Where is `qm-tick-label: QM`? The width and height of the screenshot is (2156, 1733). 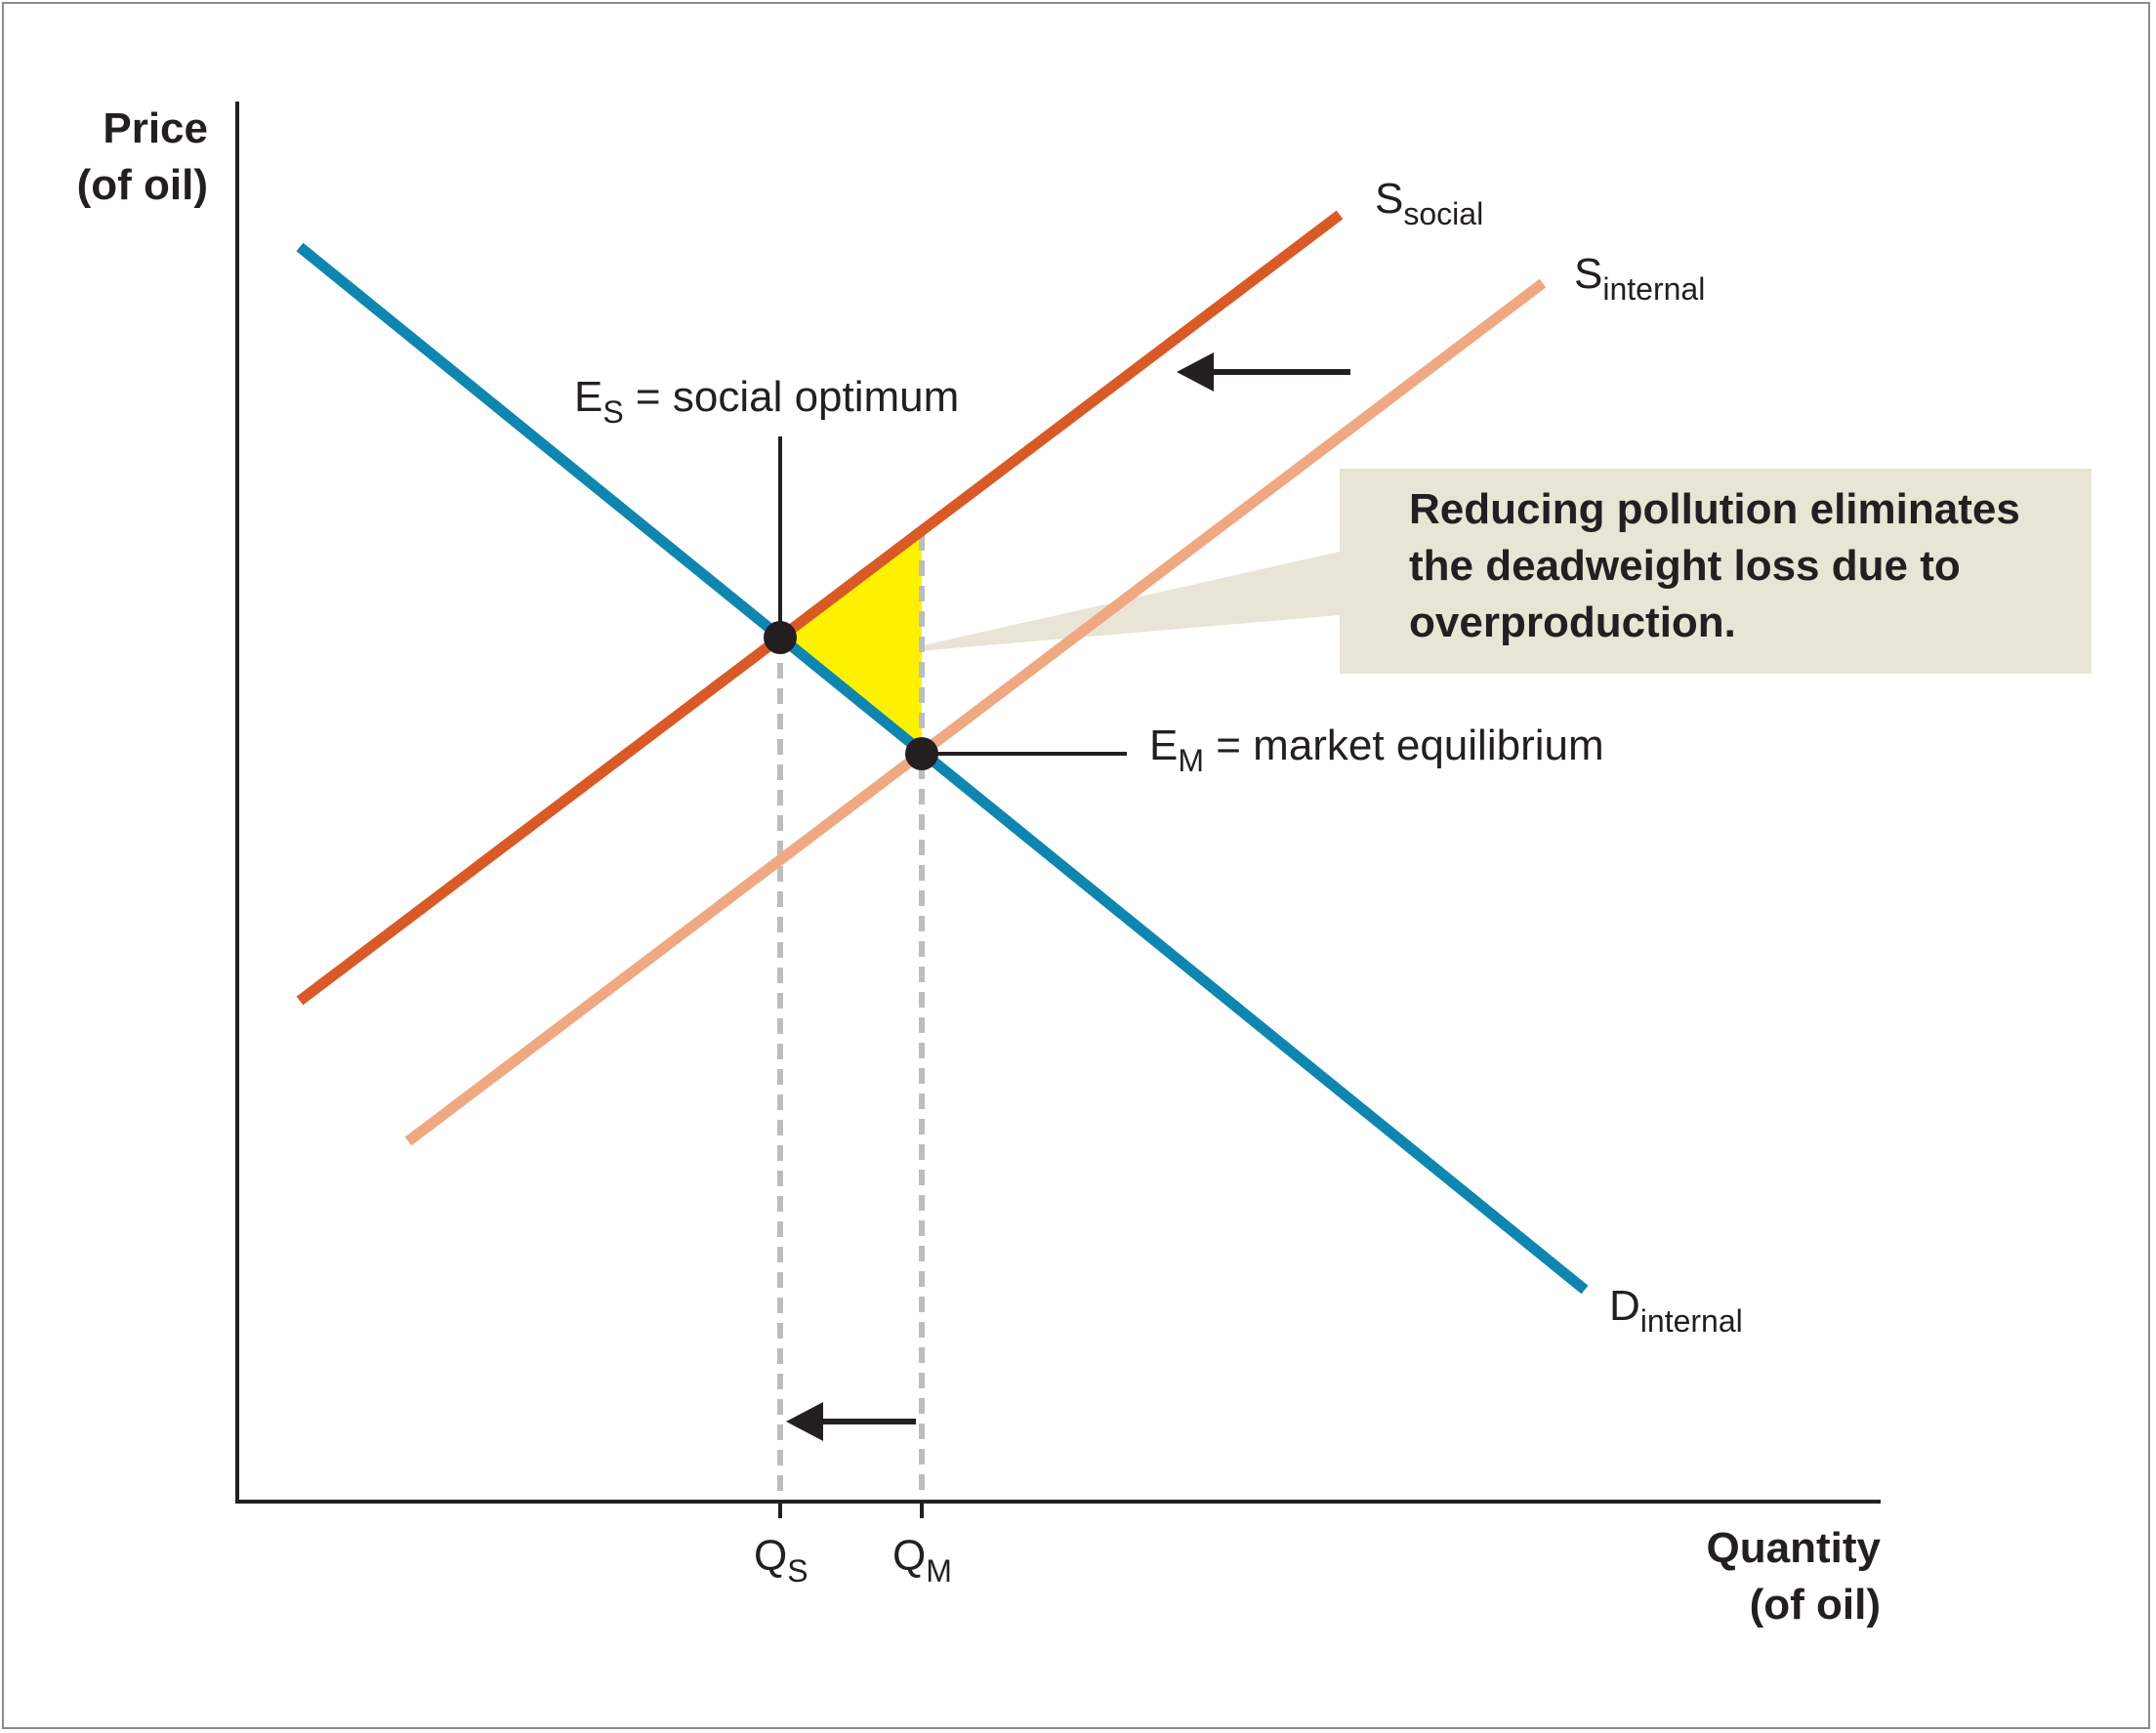
qm-tick-label: QM is located at coordinates (922, 1560).